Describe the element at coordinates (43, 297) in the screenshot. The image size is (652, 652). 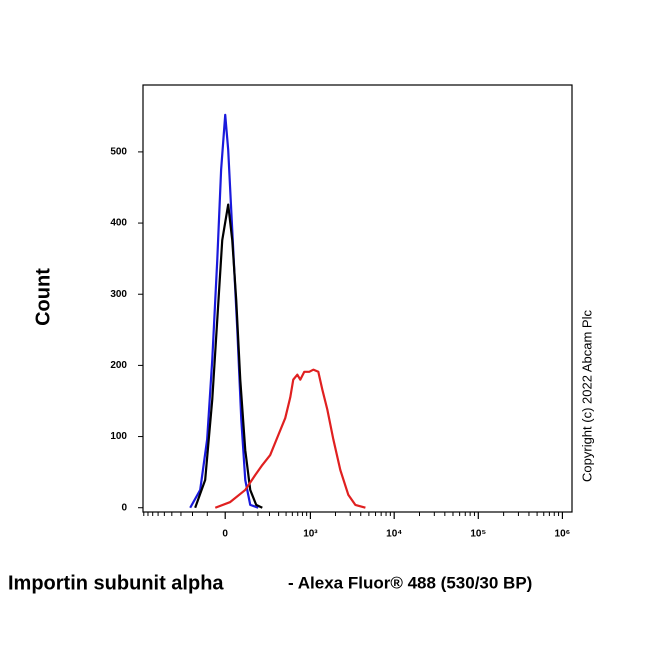
I see `y-axis-label: Count` at that location.